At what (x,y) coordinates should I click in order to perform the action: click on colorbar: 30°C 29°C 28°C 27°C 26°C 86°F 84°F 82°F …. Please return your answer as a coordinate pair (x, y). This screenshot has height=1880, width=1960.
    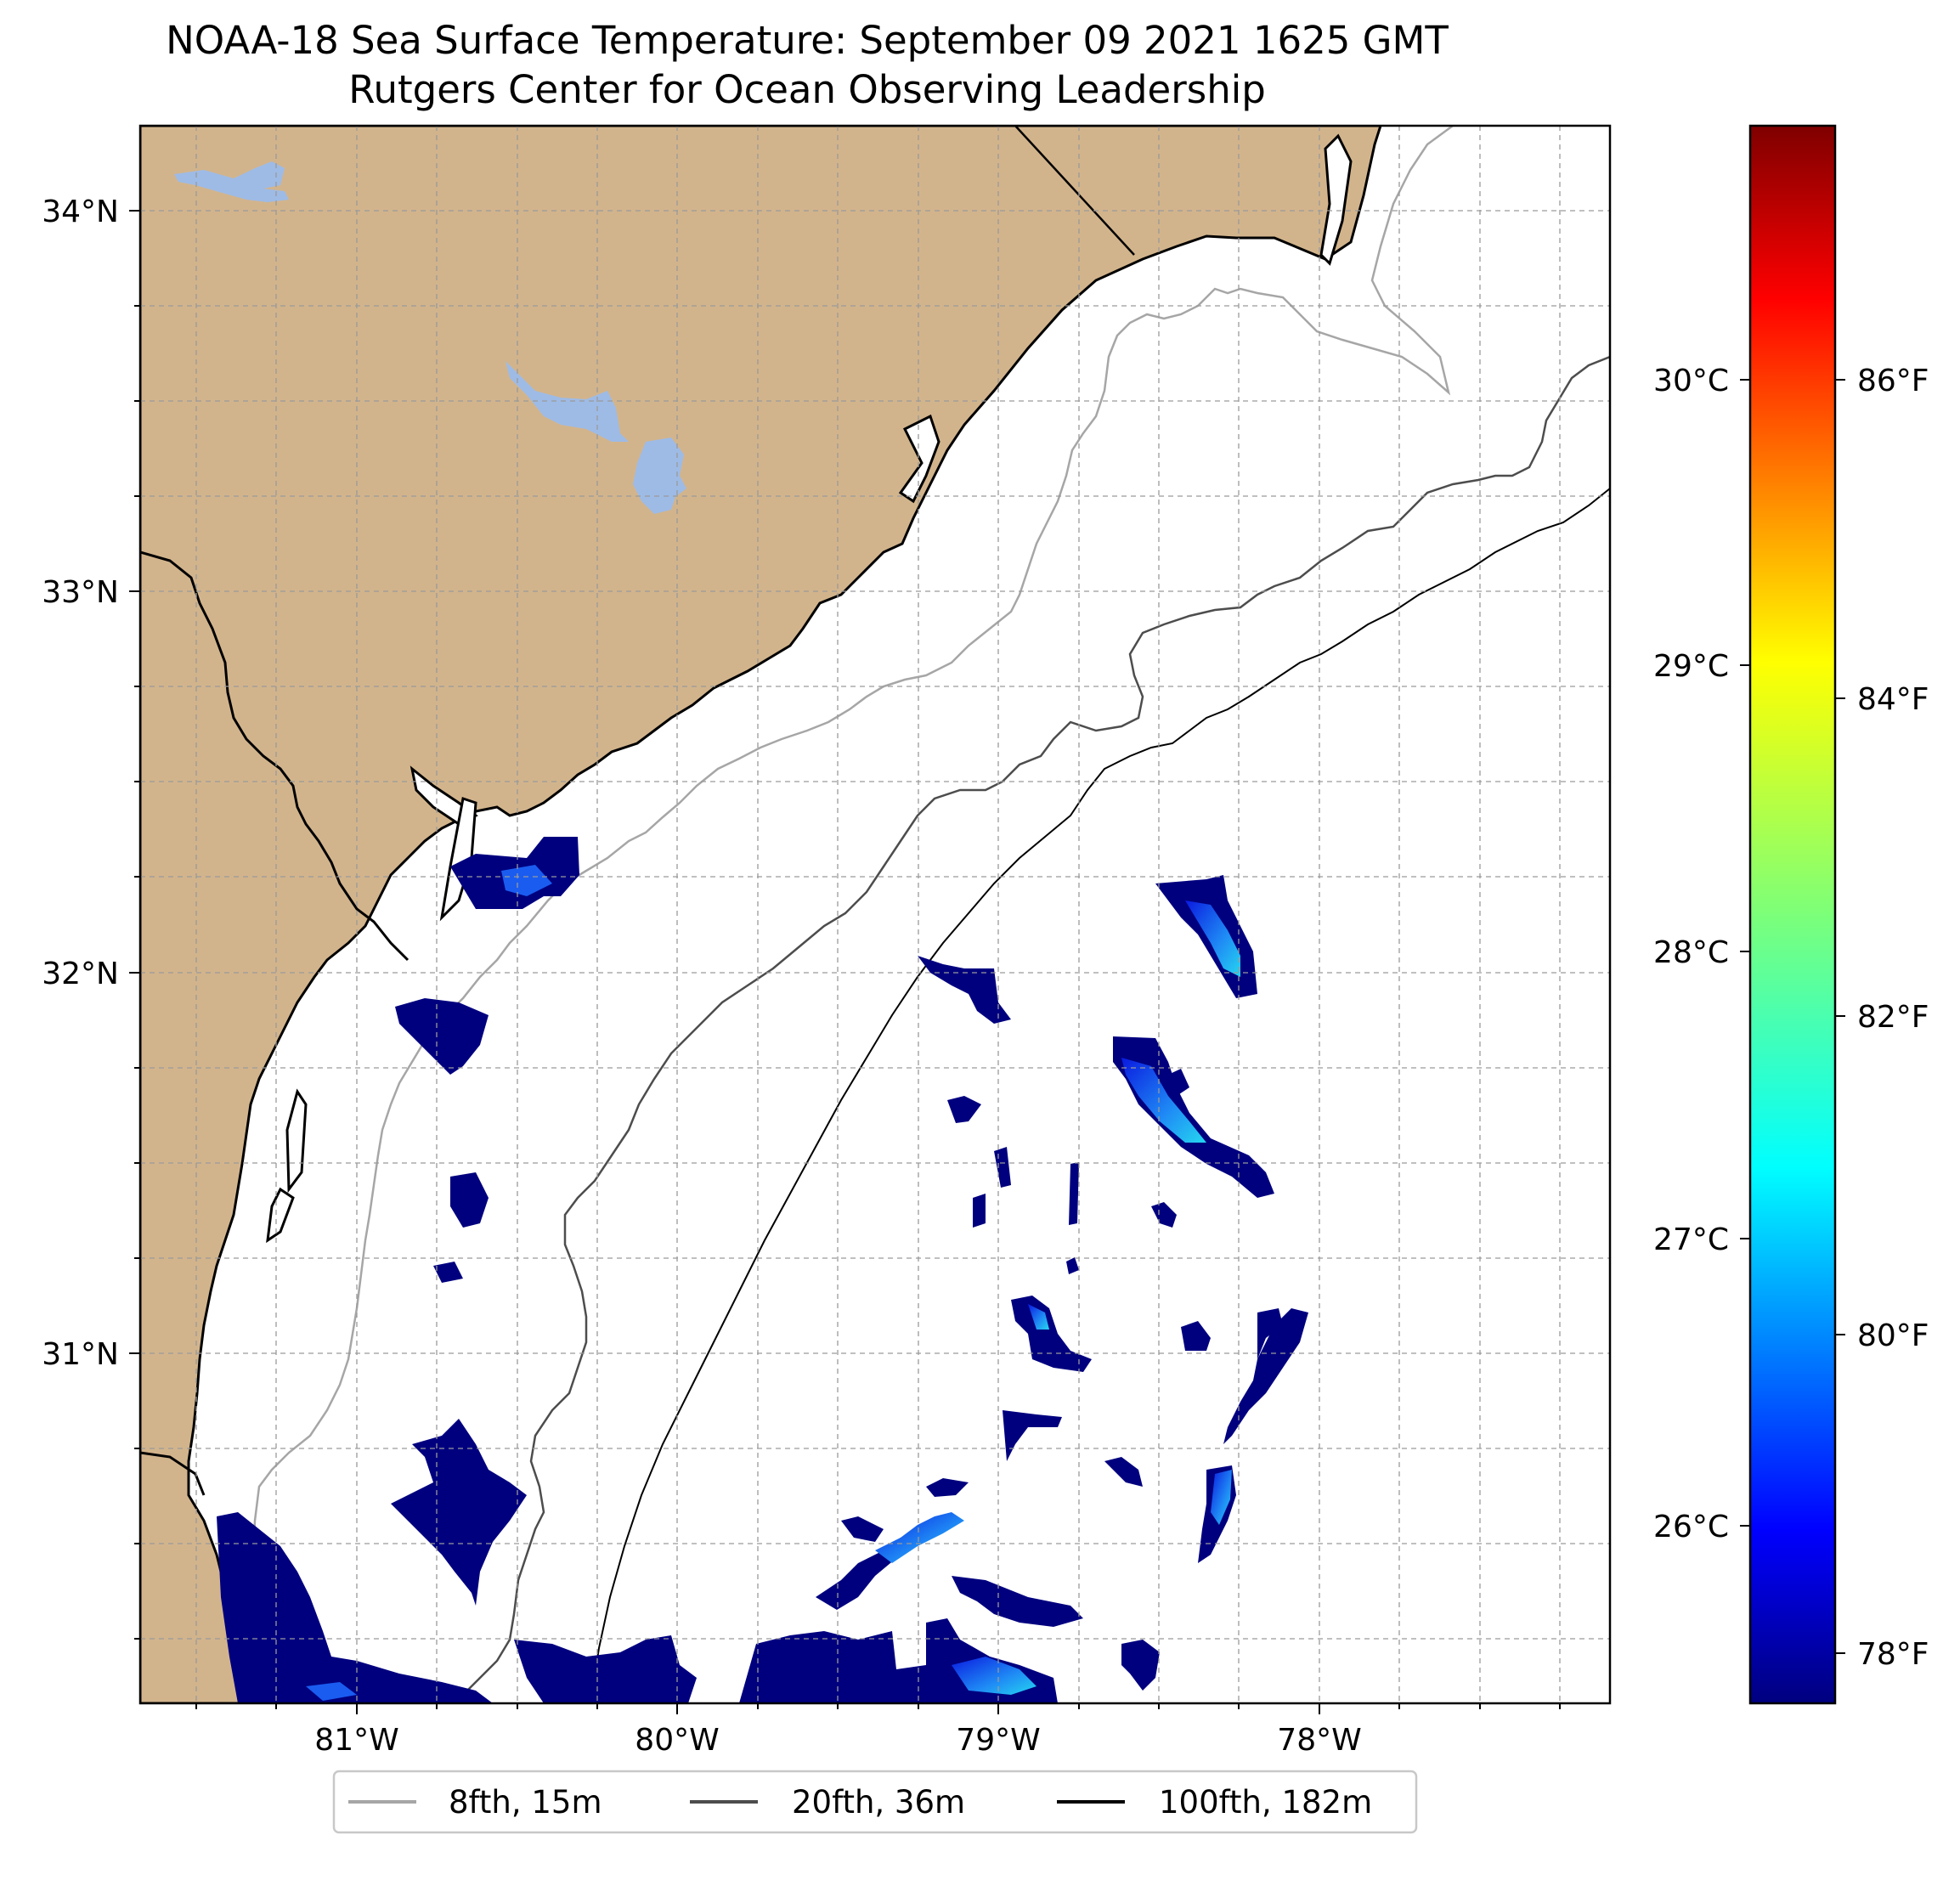
    Looking at the image, I should click on (1791, 915).